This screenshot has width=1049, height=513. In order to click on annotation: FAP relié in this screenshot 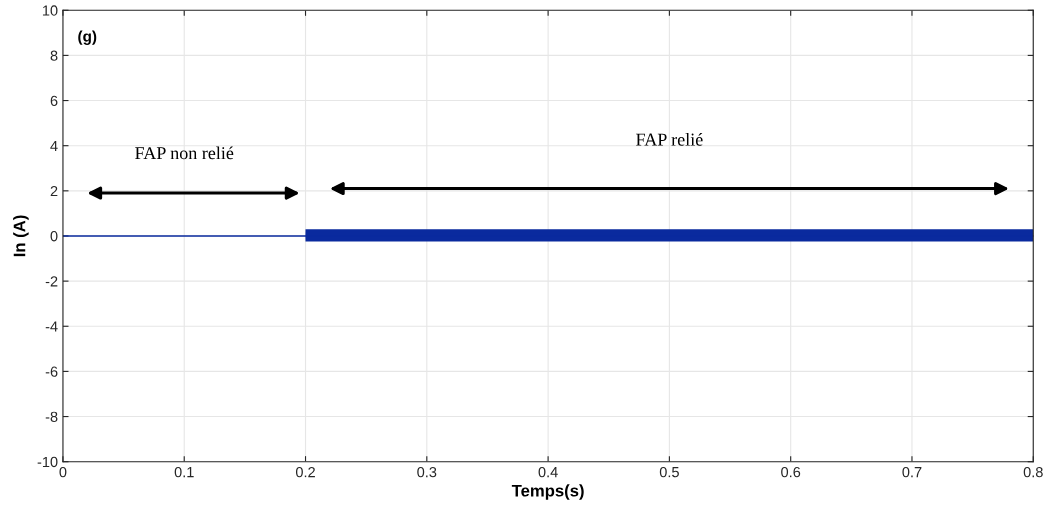, I will do `click(669, 139)`.